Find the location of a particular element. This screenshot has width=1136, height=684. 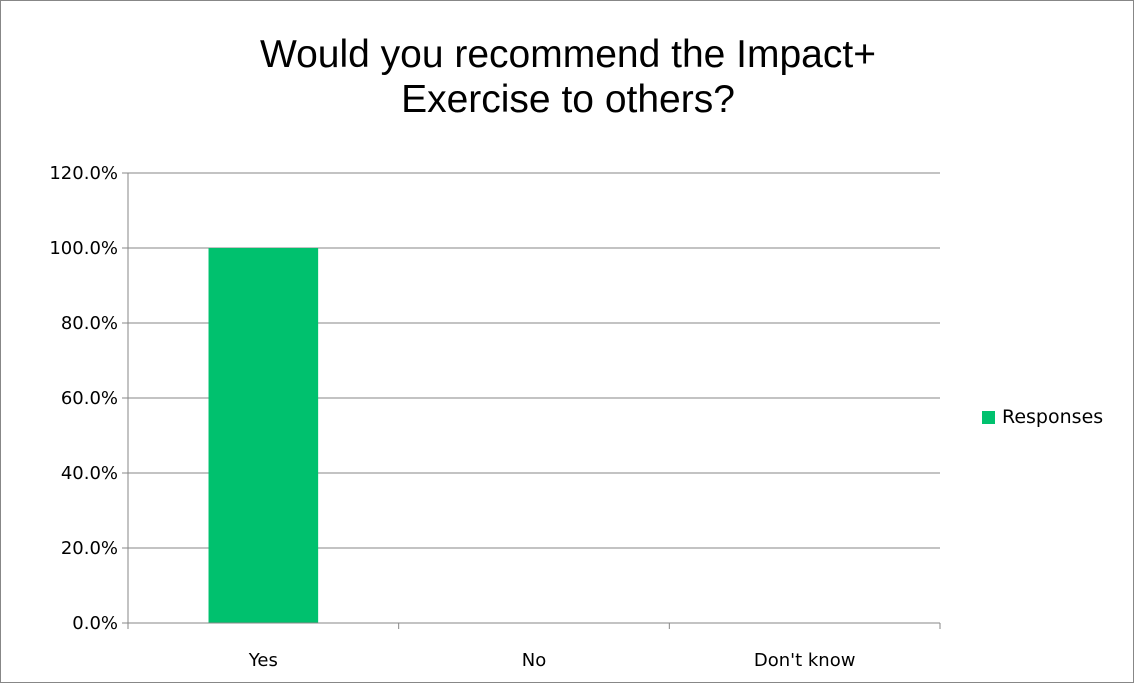

y-tick-labels: 0.0% 20.0% 40.0% 60.0% 80.0% 100.0% 120.0% is located at coordinates (83, 398).